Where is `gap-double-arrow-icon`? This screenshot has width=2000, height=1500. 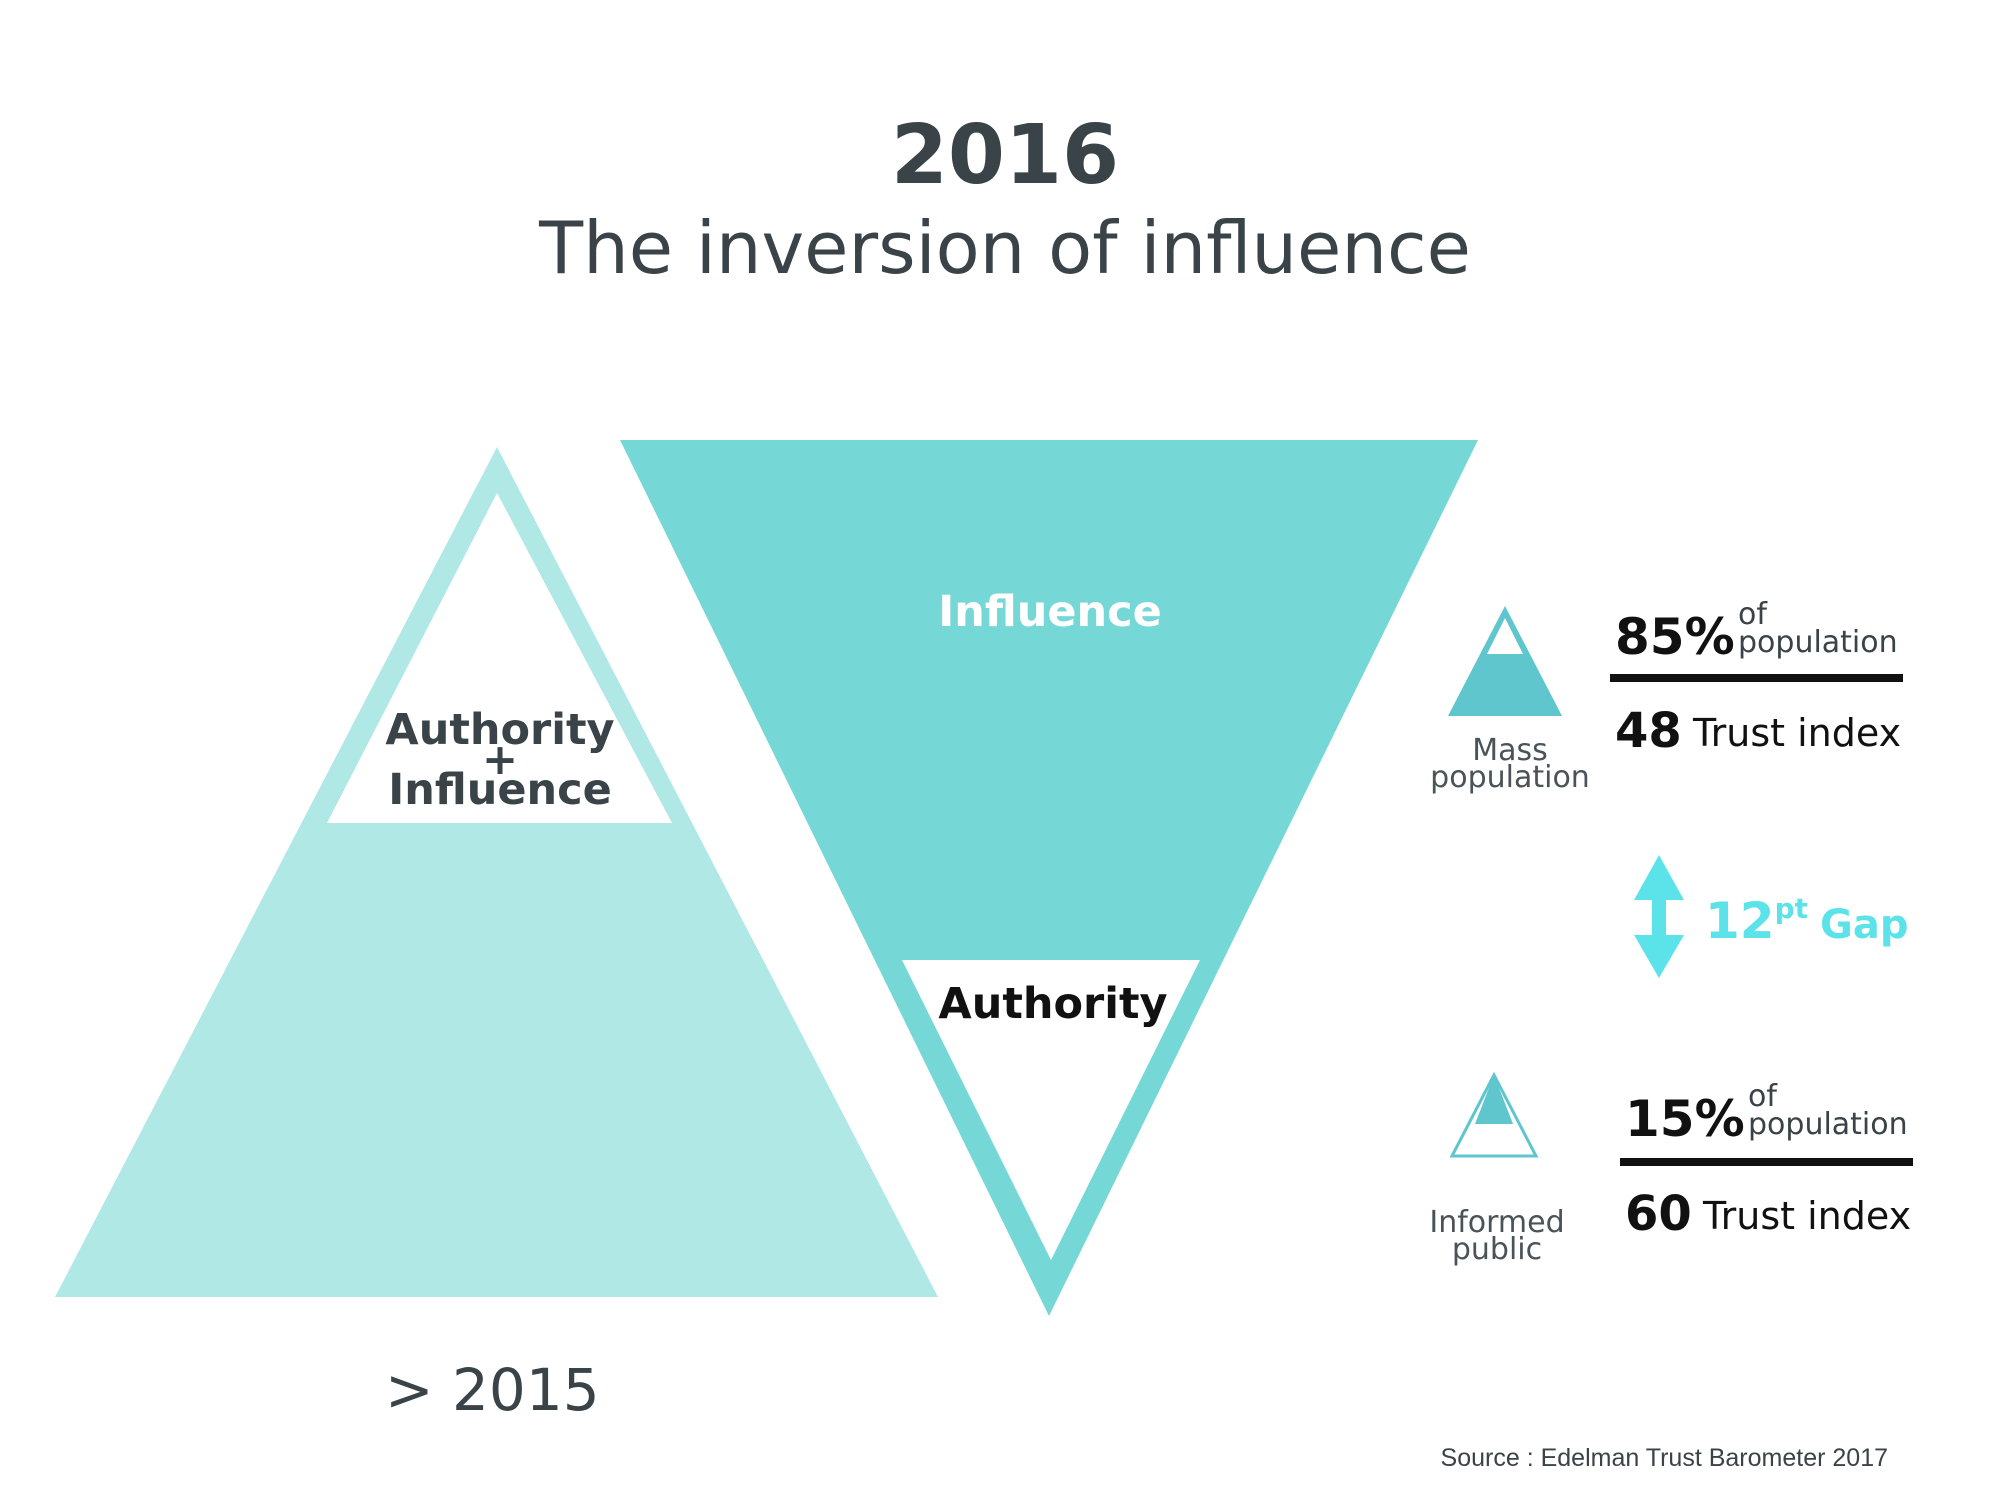 gap-double-arrow-icon is located at coordinates (1659, 916).